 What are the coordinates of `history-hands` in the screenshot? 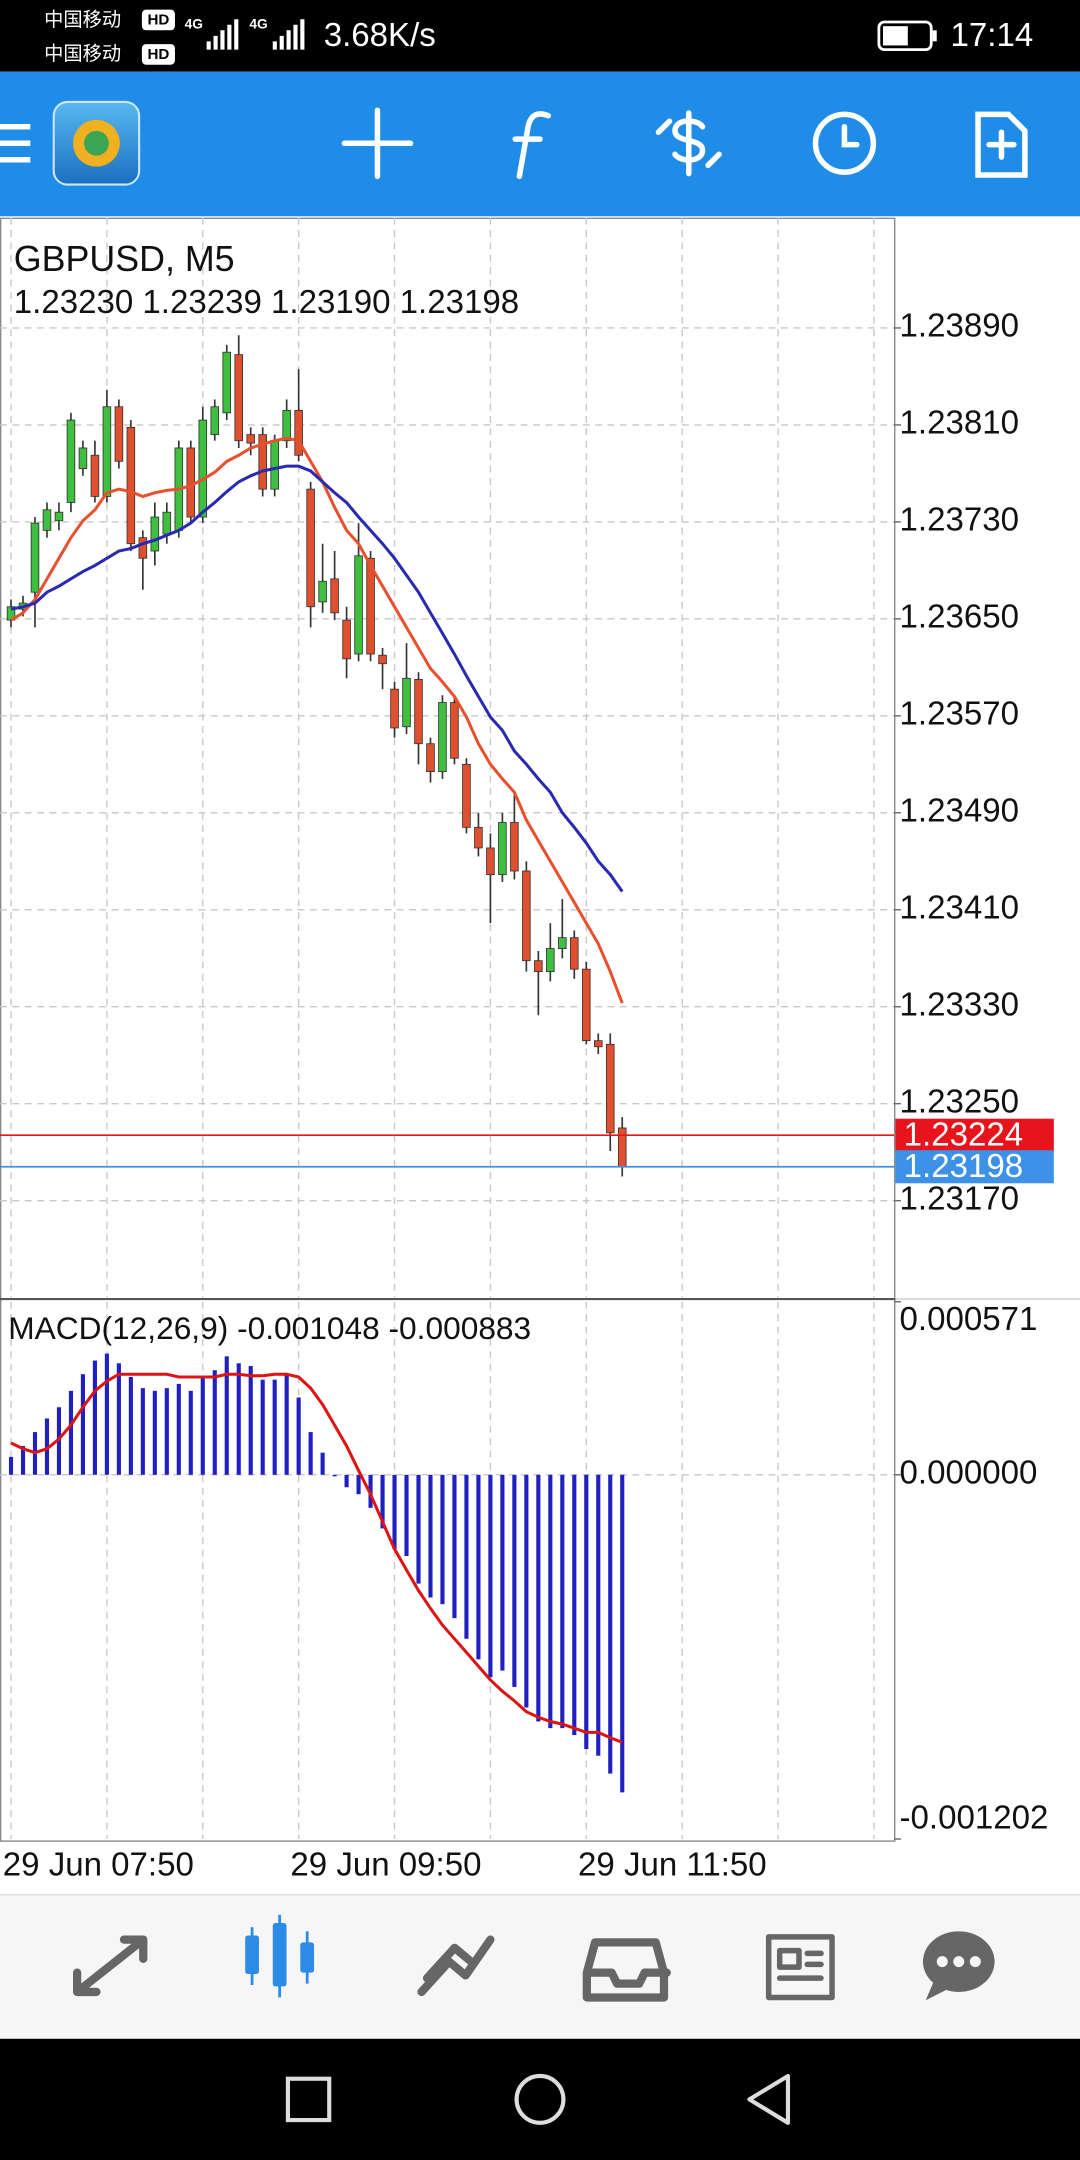 It's located at (850, 135).